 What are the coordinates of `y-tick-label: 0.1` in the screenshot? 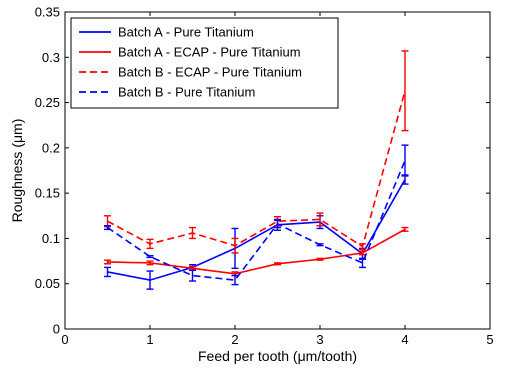 It's located at (51, 238).